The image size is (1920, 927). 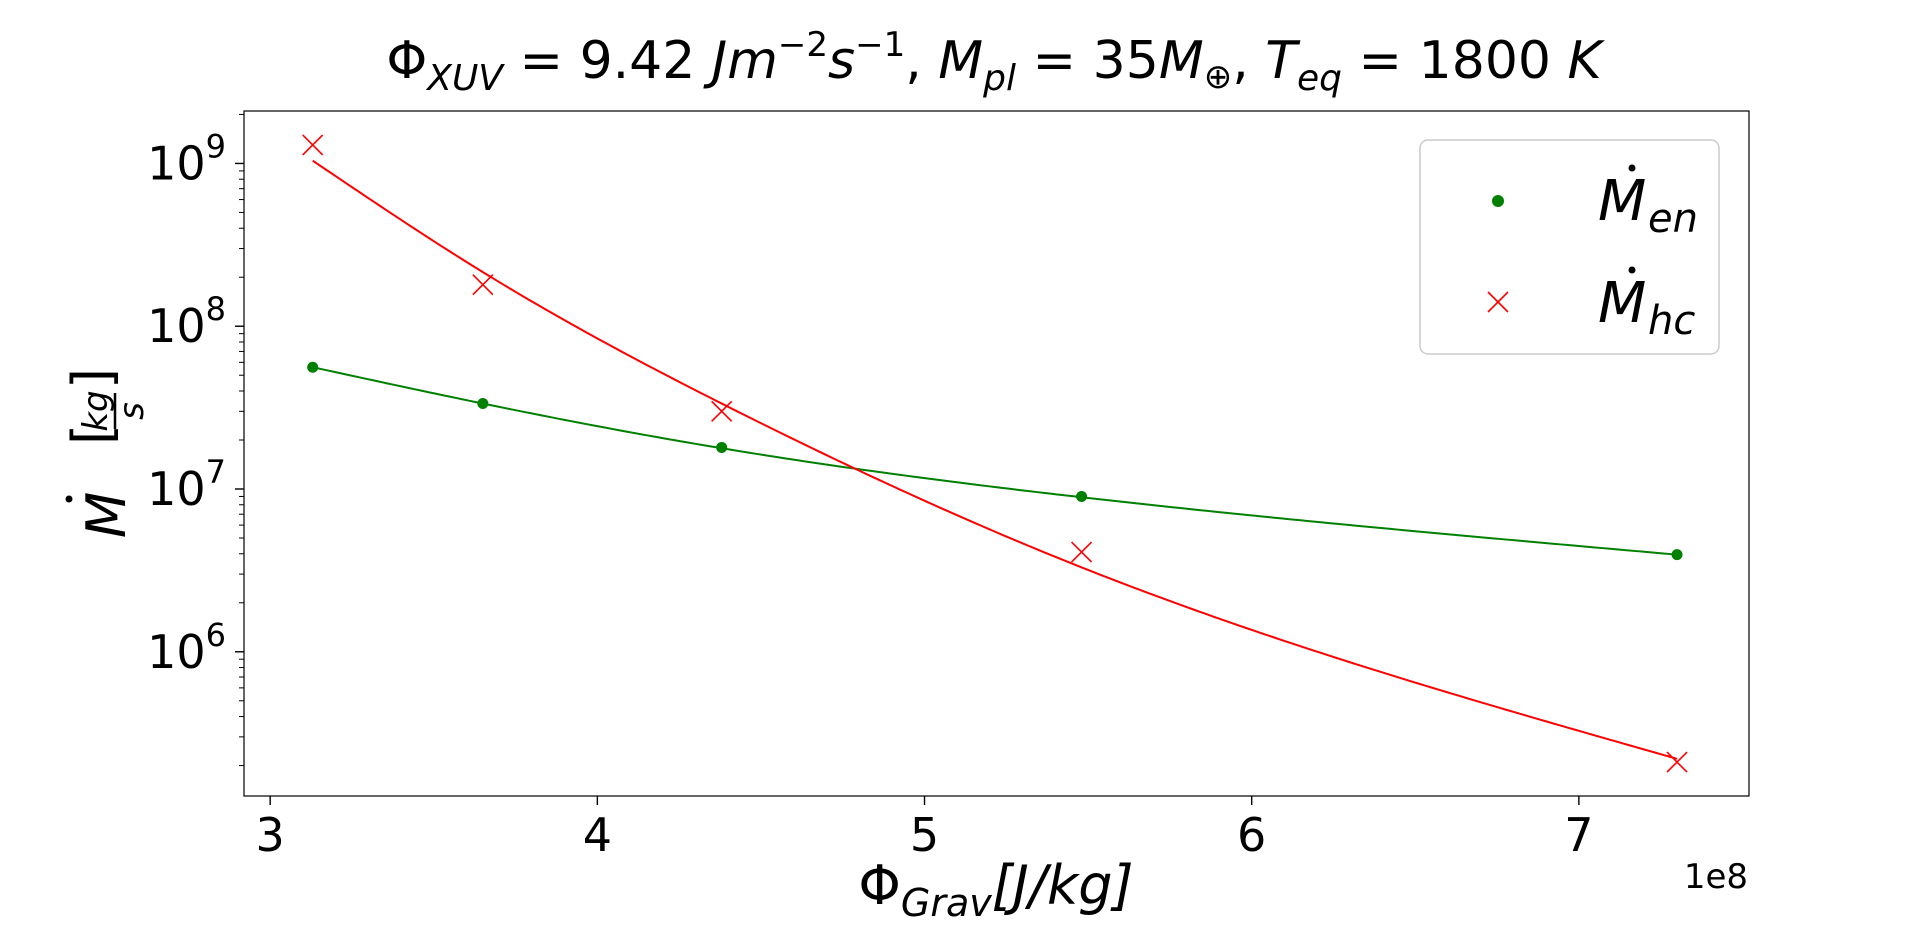 I want to click on legend-marker-hc, so click(x=1498, y=302).